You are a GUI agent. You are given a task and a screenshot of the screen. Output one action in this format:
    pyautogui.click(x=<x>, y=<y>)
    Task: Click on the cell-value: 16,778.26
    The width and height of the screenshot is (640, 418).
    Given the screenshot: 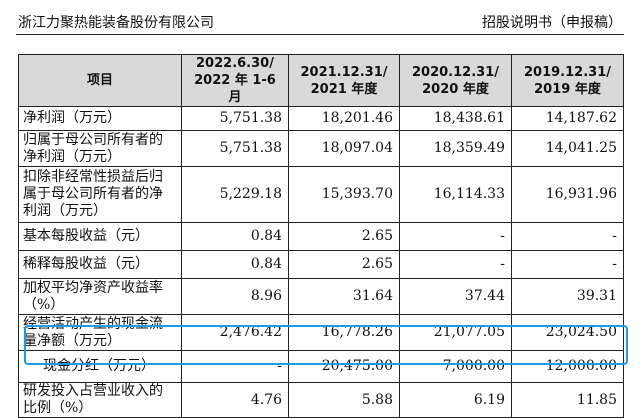 What is the action you would take?
    pyautogui.click(x=344, y=332)
    